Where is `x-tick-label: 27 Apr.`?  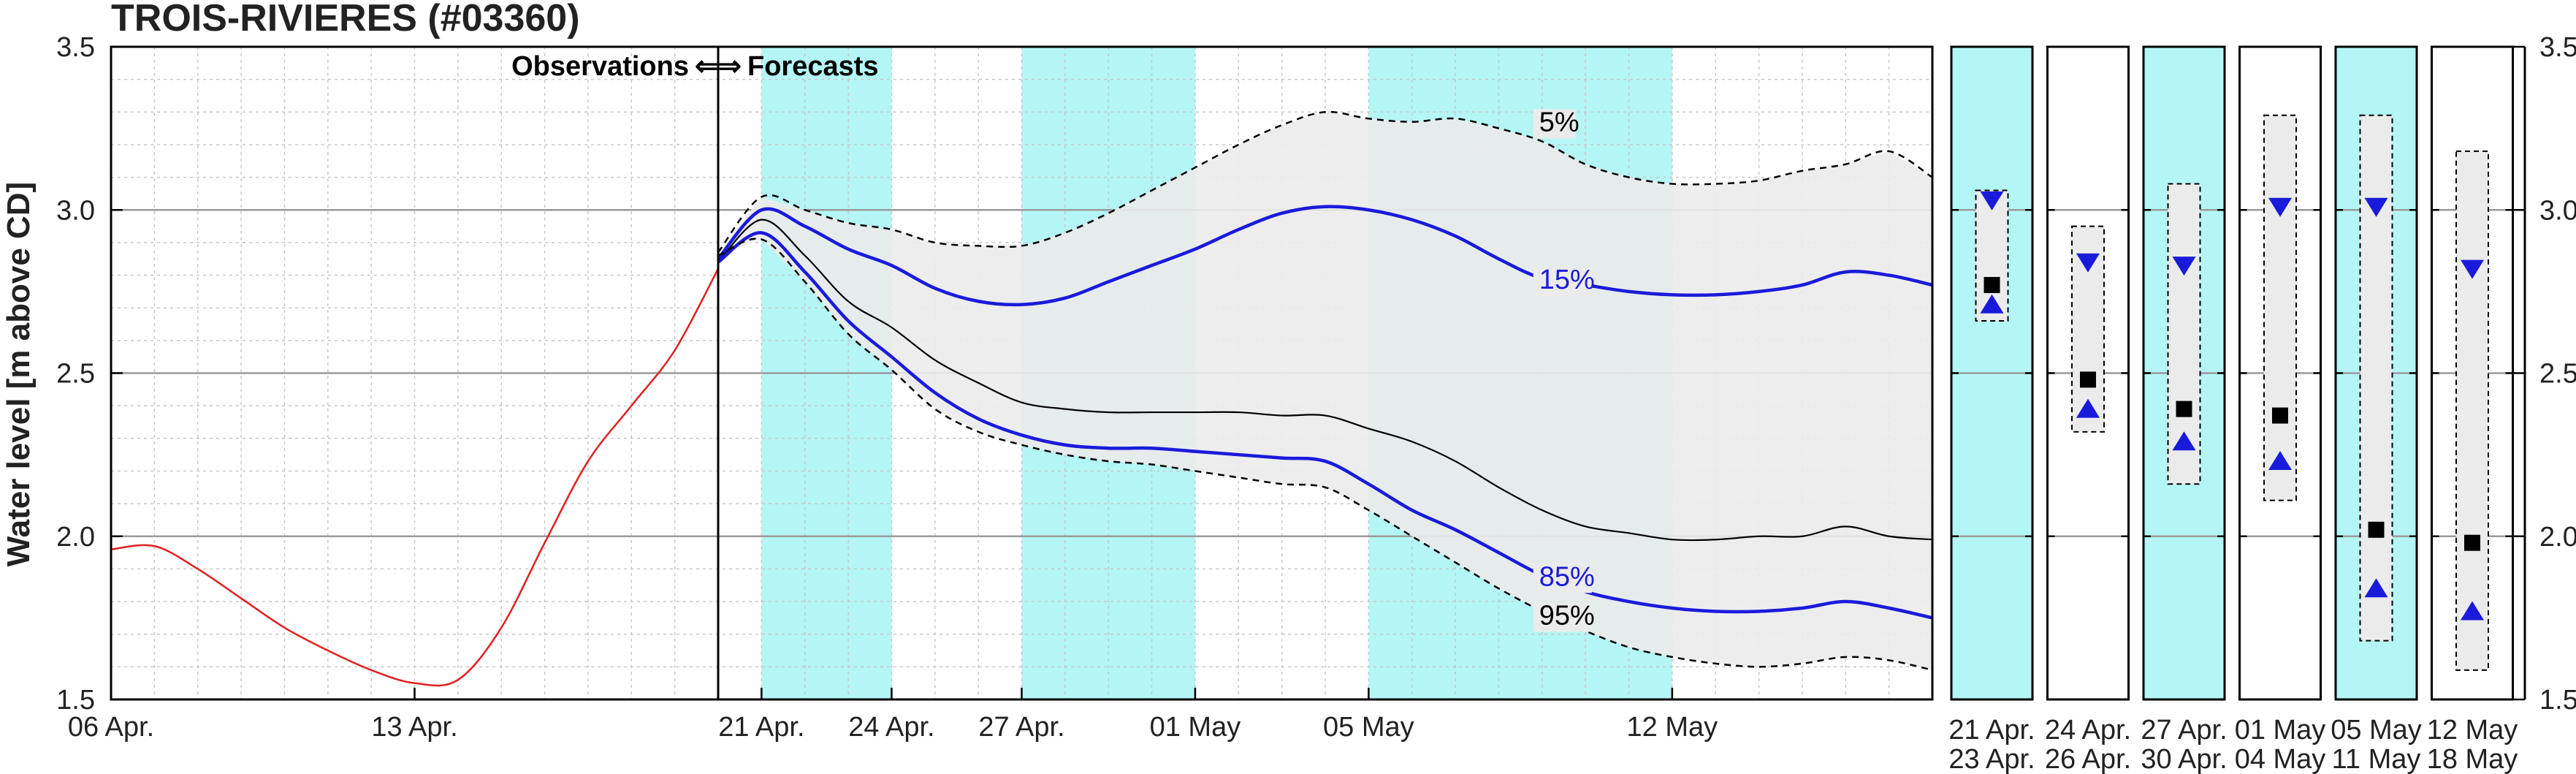 x-tick-label: 27 Apr. is located at coordinates (1021, 727).